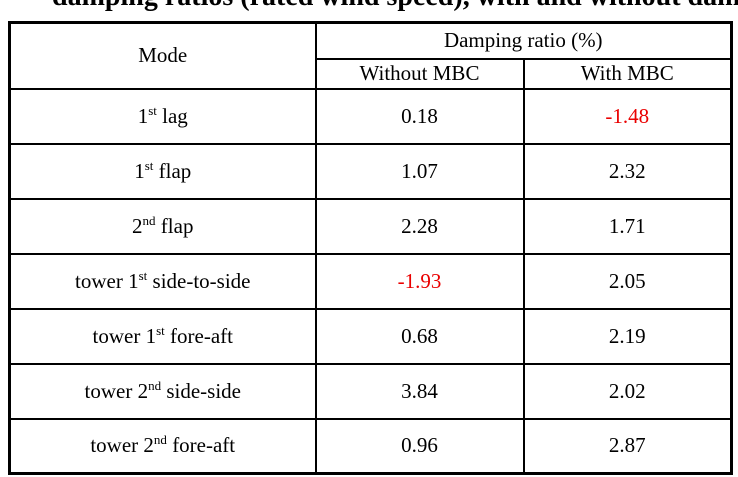  What do you see at coordinates (523, 40) in the screenshot?
I see `header-damping-ratio: Damping ratio (%)` at bounding box center [523, 40].